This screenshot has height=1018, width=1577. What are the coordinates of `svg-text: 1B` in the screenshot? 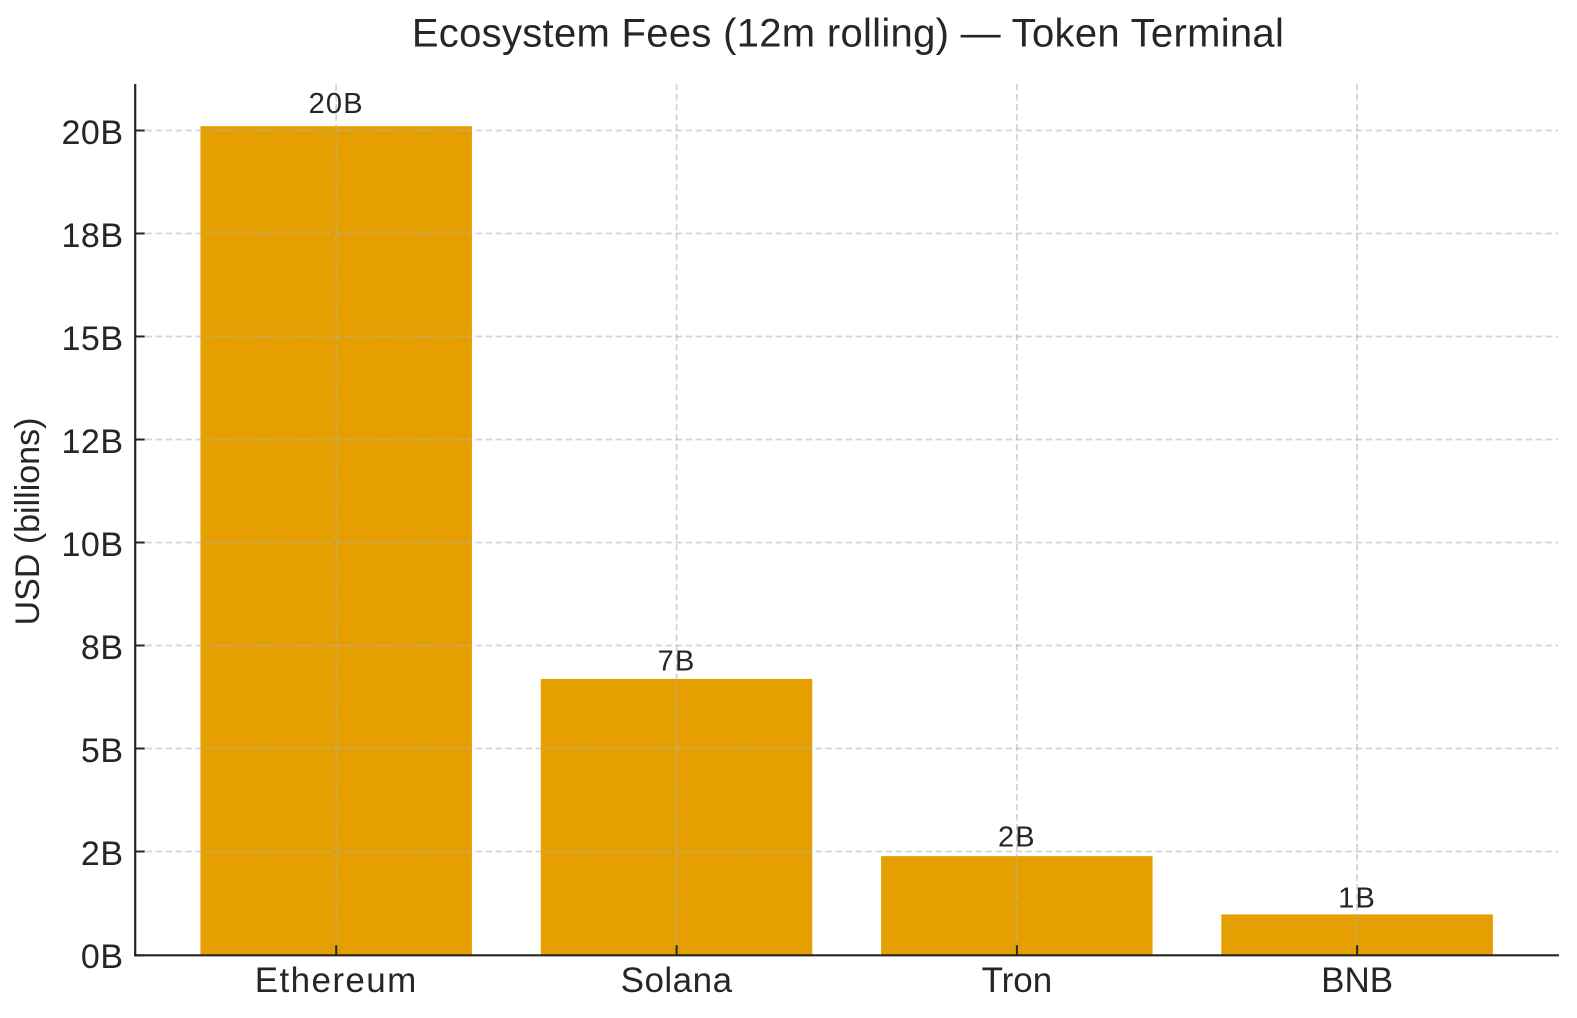 It's located at (1357, 899).